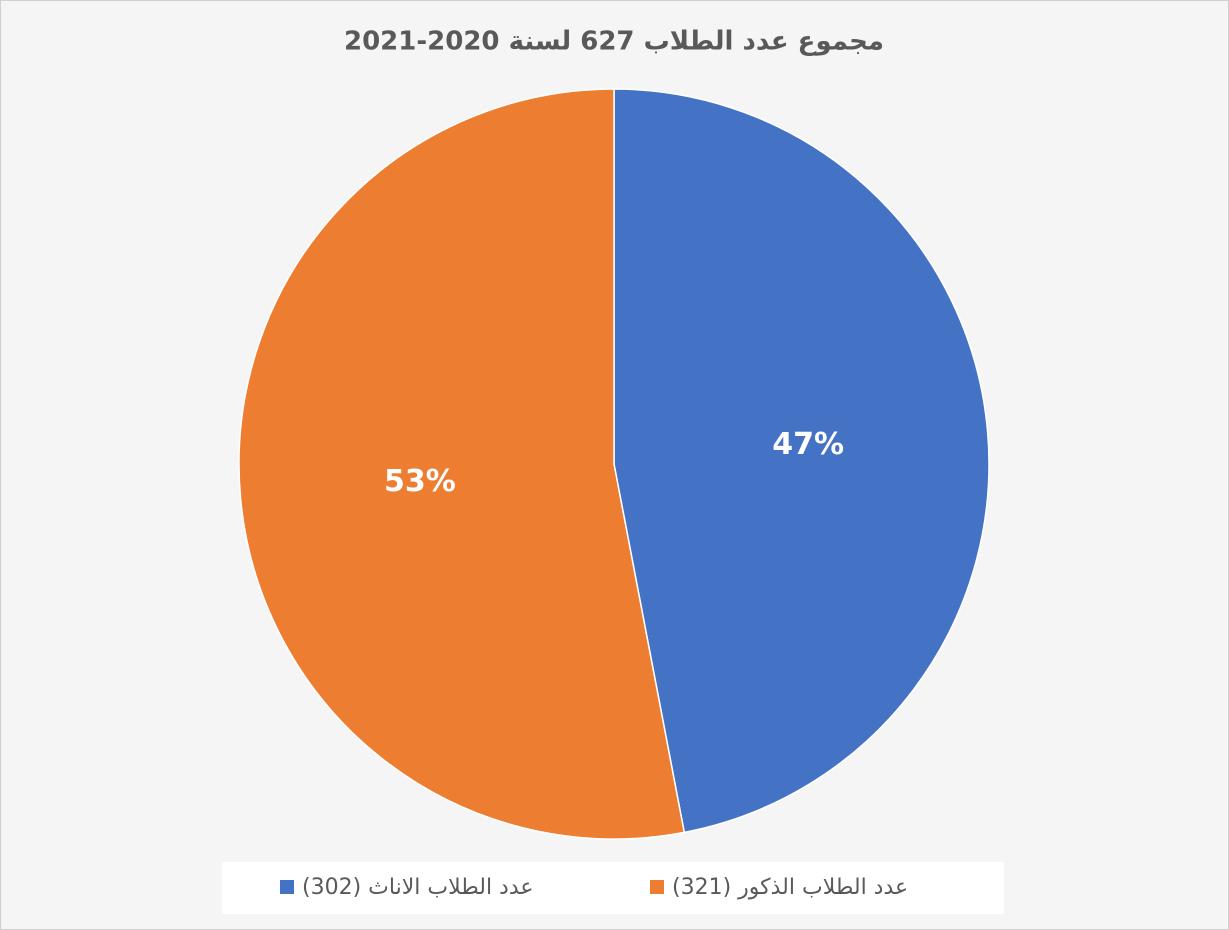  Describe the element at coordinates (613, 888) in the screenshot. I see `legend-box` at that location.